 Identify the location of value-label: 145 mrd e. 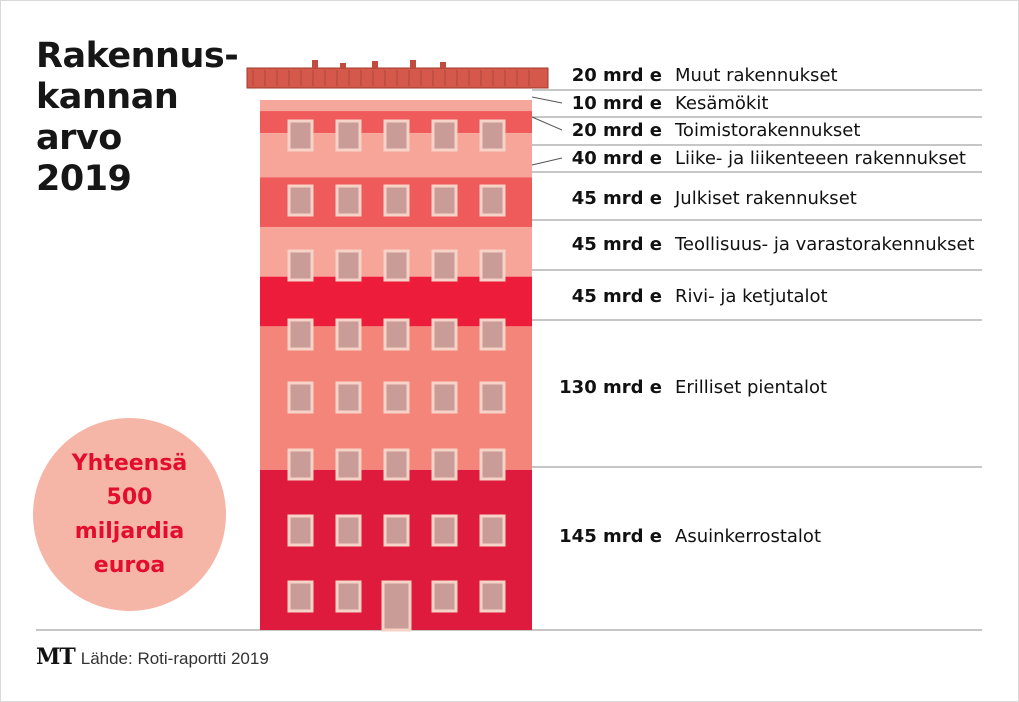
(610, 536).